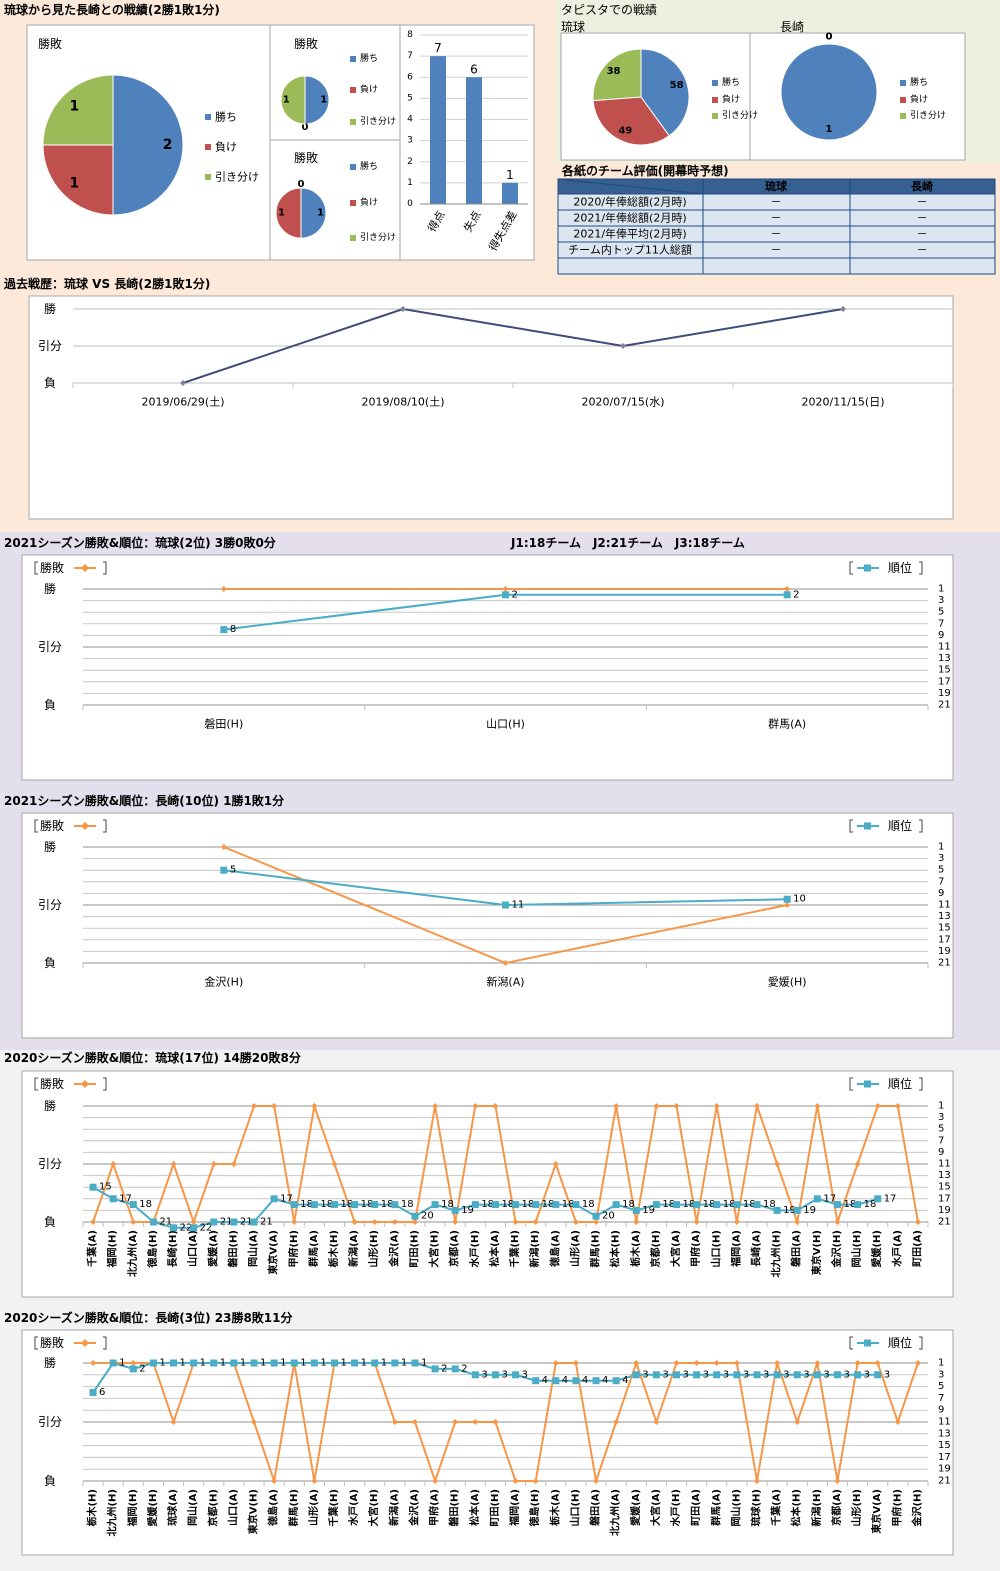  I want to click on y-tick-label: 引分, so click(50, 1164).